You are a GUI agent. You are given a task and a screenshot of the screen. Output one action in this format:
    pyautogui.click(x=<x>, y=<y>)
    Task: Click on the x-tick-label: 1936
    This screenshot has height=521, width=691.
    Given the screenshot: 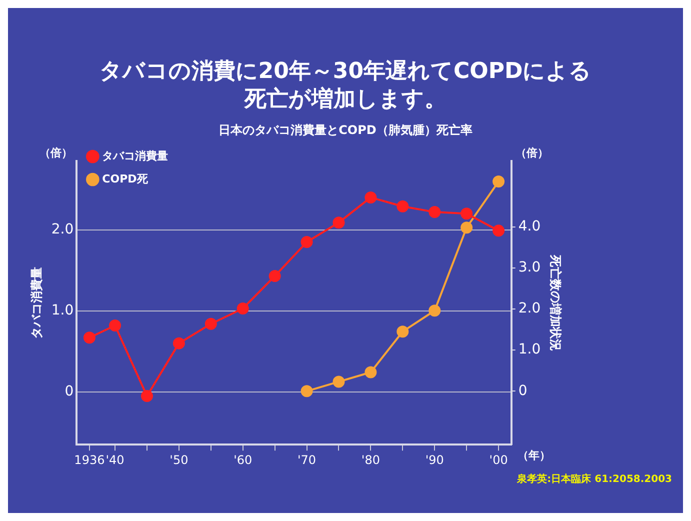 What is the action you would take?
    pyautogui.click(x=89, y=459)
    